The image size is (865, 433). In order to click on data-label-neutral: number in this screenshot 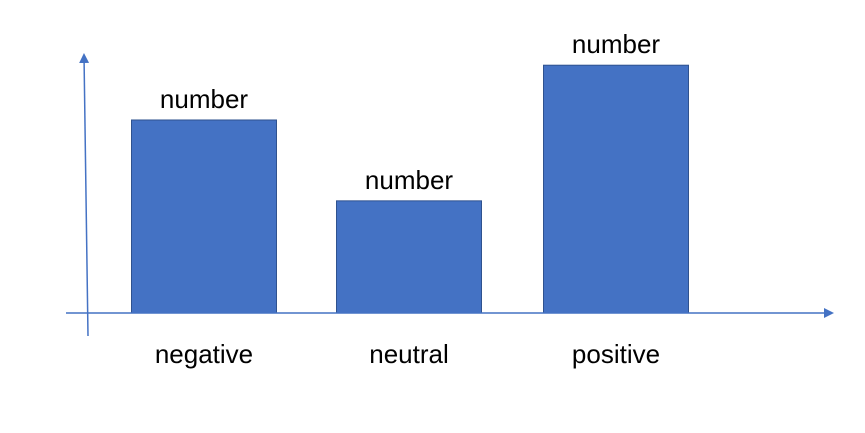, I will do `click(409, 180)`.